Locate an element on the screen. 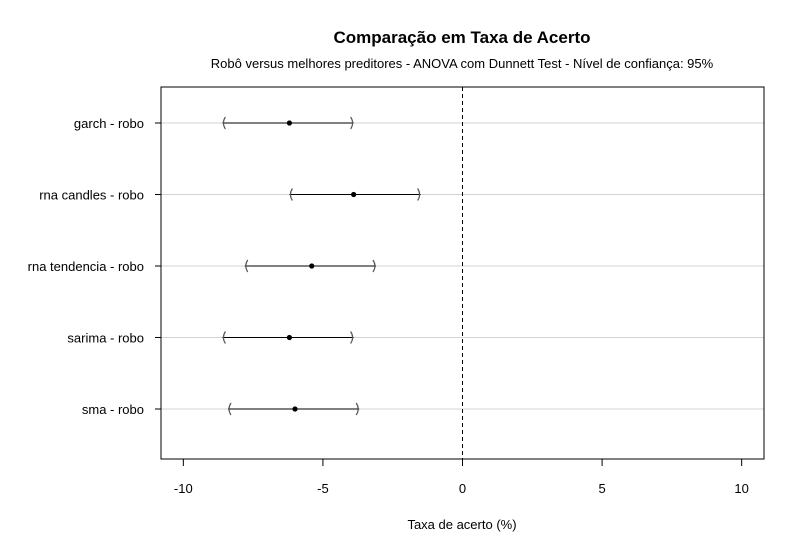 This screenshot has width=800, height=550. y-tick-label: rna tendencia - robo is located at coordinates (86, 266).